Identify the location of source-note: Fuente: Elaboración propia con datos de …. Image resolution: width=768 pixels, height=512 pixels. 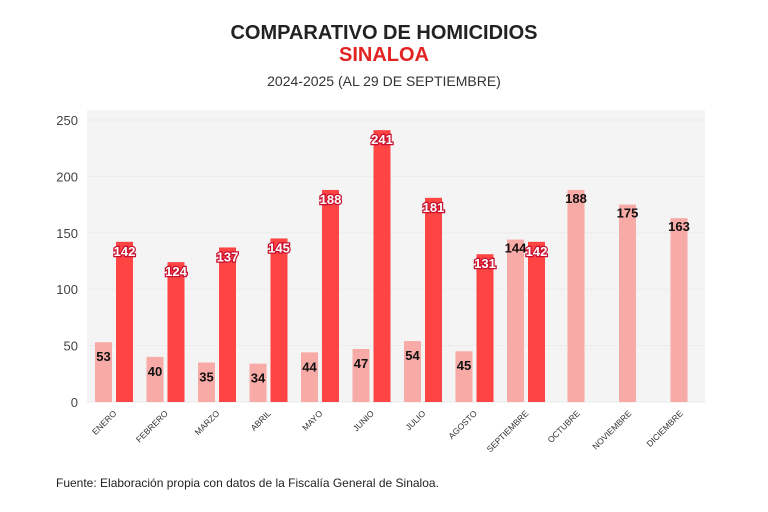
(247, 483).